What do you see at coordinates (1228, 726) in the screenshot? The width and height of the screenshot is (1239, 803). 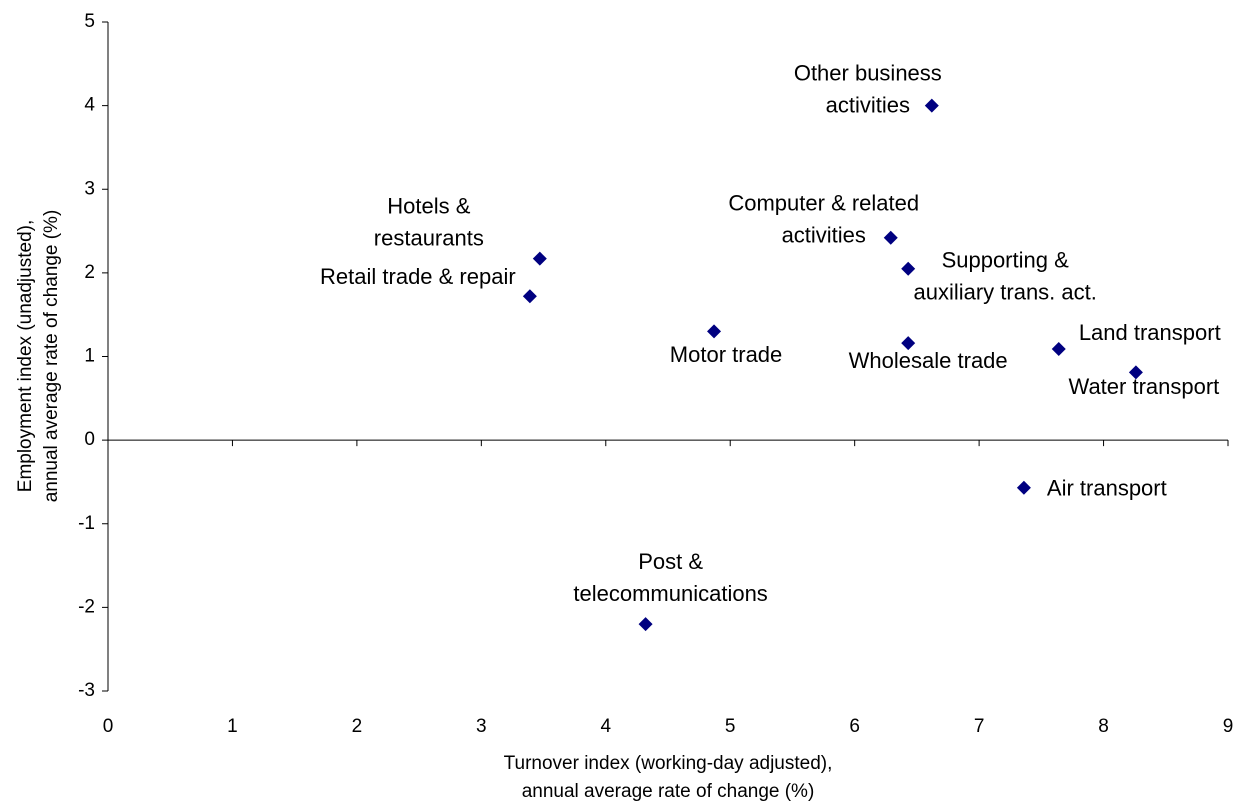 I see `x-tick-label: 9` at bounding box center [1228, 726].